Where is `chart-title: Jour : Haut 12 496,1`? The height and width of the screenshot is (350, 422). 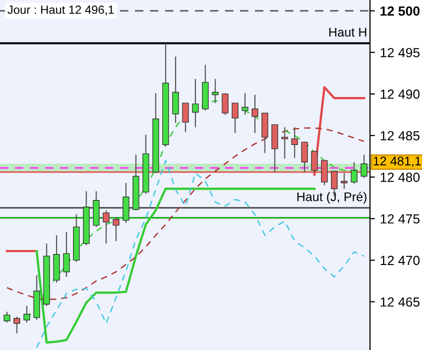 chart-title: Jour : Haut 12 496,1 is located at coordinates (61, 11).